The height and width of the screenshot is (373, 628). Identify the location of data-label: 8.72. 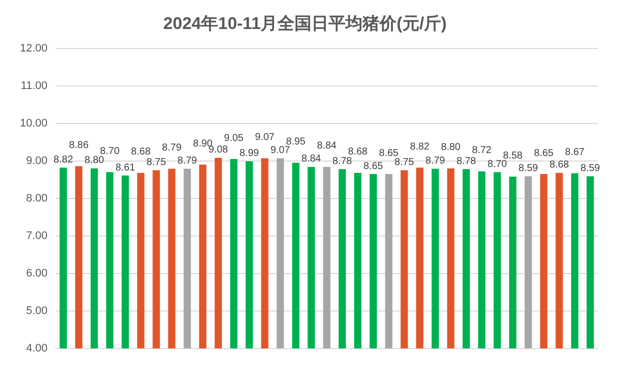
(482, 150).